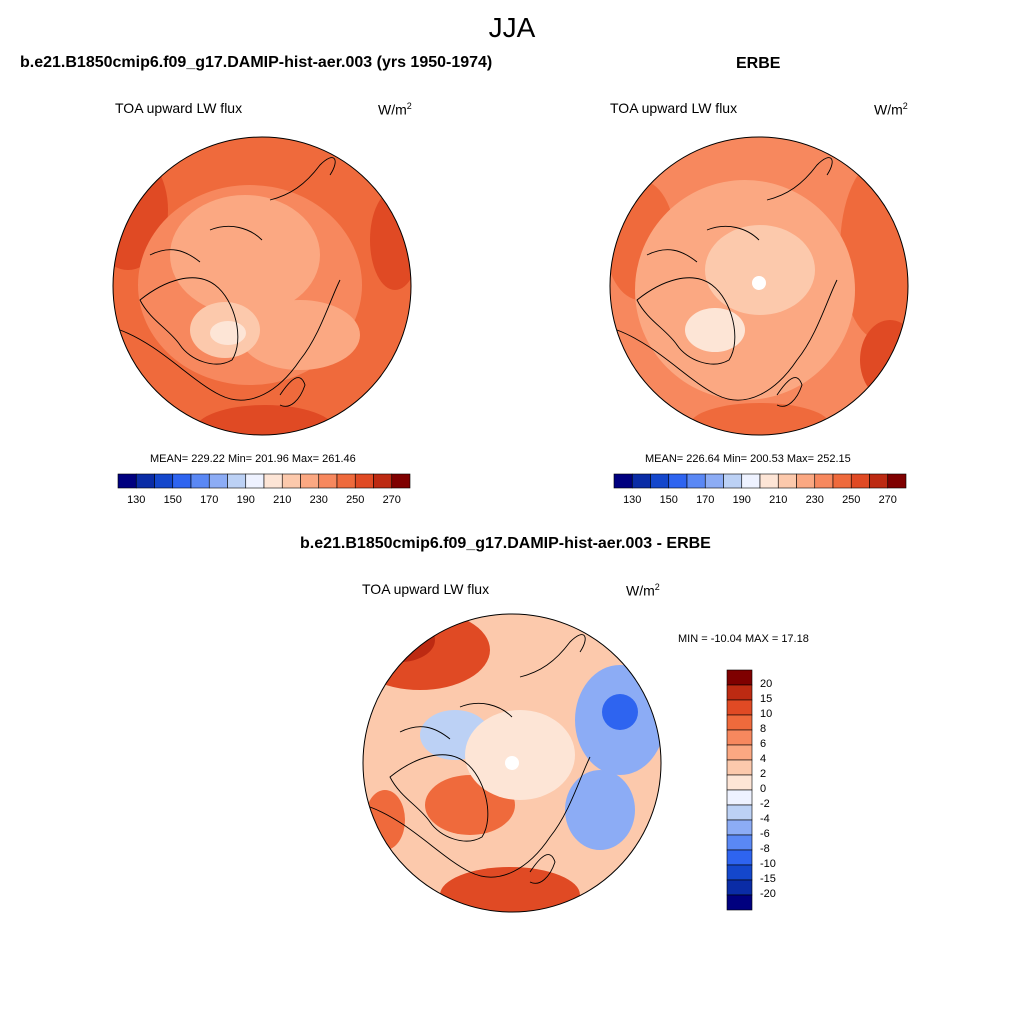 The height and width of the screenshot is (1024, 1024). Describe the element at coordinates (891, 109) in the screenshot. I see `panel-erbe-units: W/m2` at that location.